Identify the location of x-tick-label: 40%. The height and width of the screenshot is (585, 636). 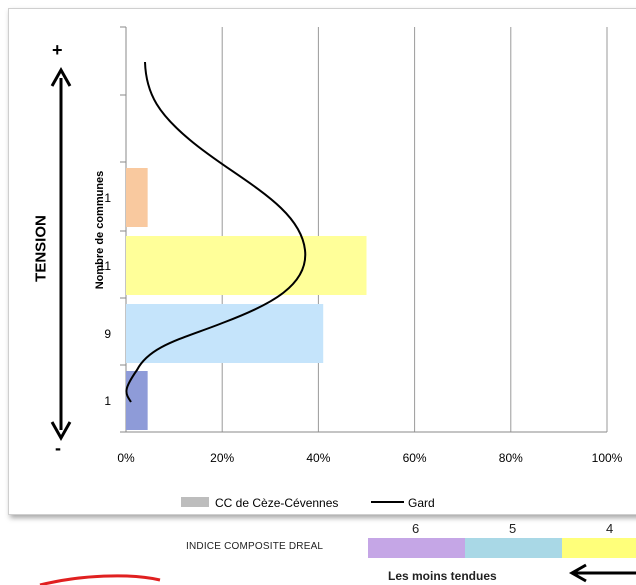
(318, 458).